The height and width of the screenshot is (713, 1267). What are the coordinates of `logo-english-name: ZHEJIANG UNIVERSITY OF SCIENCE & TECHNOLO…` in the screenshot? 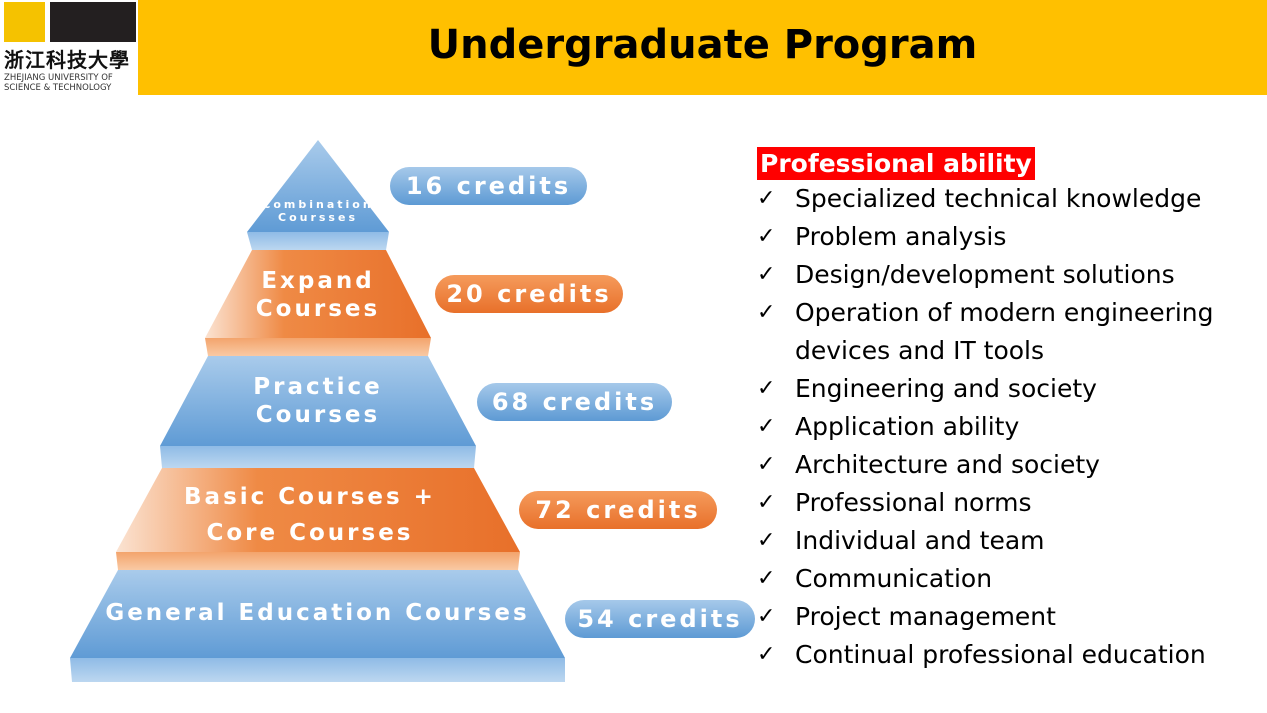 It's located at (58, 83).